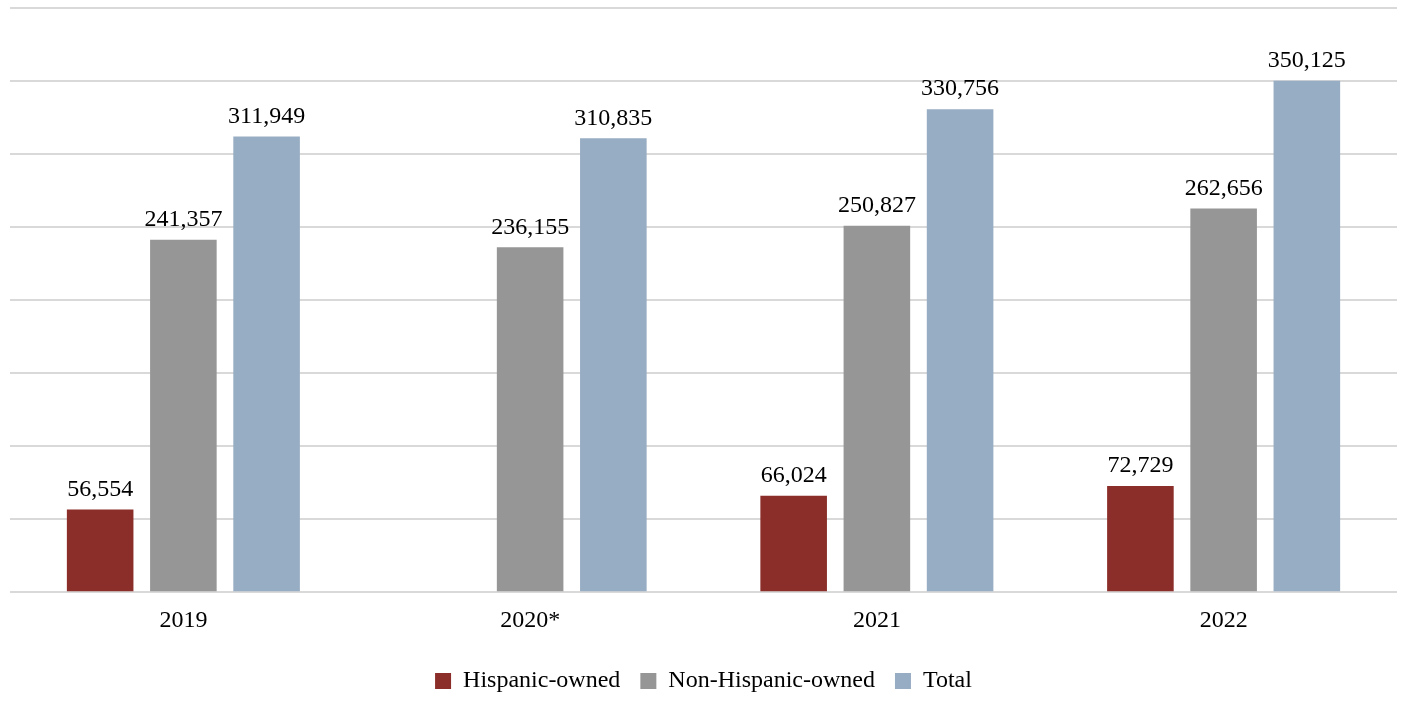 Image resolution: width=1403 pixels, height=707 pixels. Describe the element at coordinates (1306, 59) in the screenshot. I see `data-label: 350,125` at that location.